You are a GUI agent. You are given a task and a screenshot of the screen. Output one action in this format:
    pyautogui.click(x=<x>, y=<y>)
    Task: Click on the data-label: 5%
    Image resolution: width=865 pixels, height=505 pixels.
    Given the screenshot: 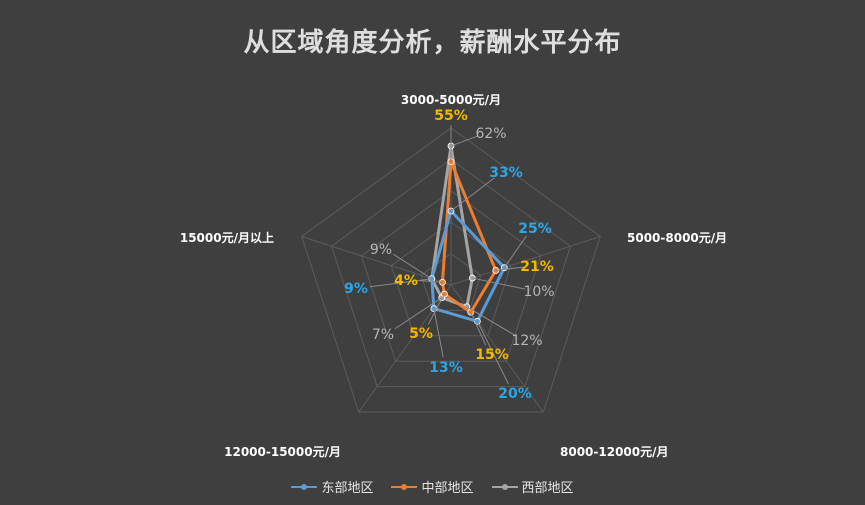 What is the action you would take?
    pyautogui.click(x=421, y=334)
    